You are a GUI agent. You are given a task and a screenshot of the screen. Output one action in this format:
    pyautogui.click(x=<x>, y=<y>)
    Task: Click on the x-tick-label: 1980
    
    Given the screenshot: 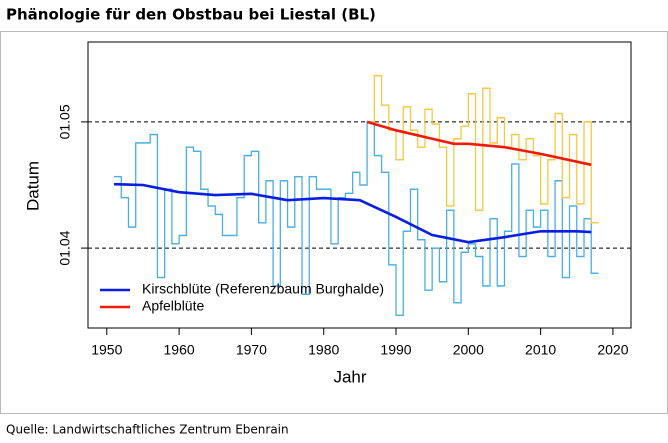 What is the action you would take?
    pyautogui.click(x=323, y=350)
    